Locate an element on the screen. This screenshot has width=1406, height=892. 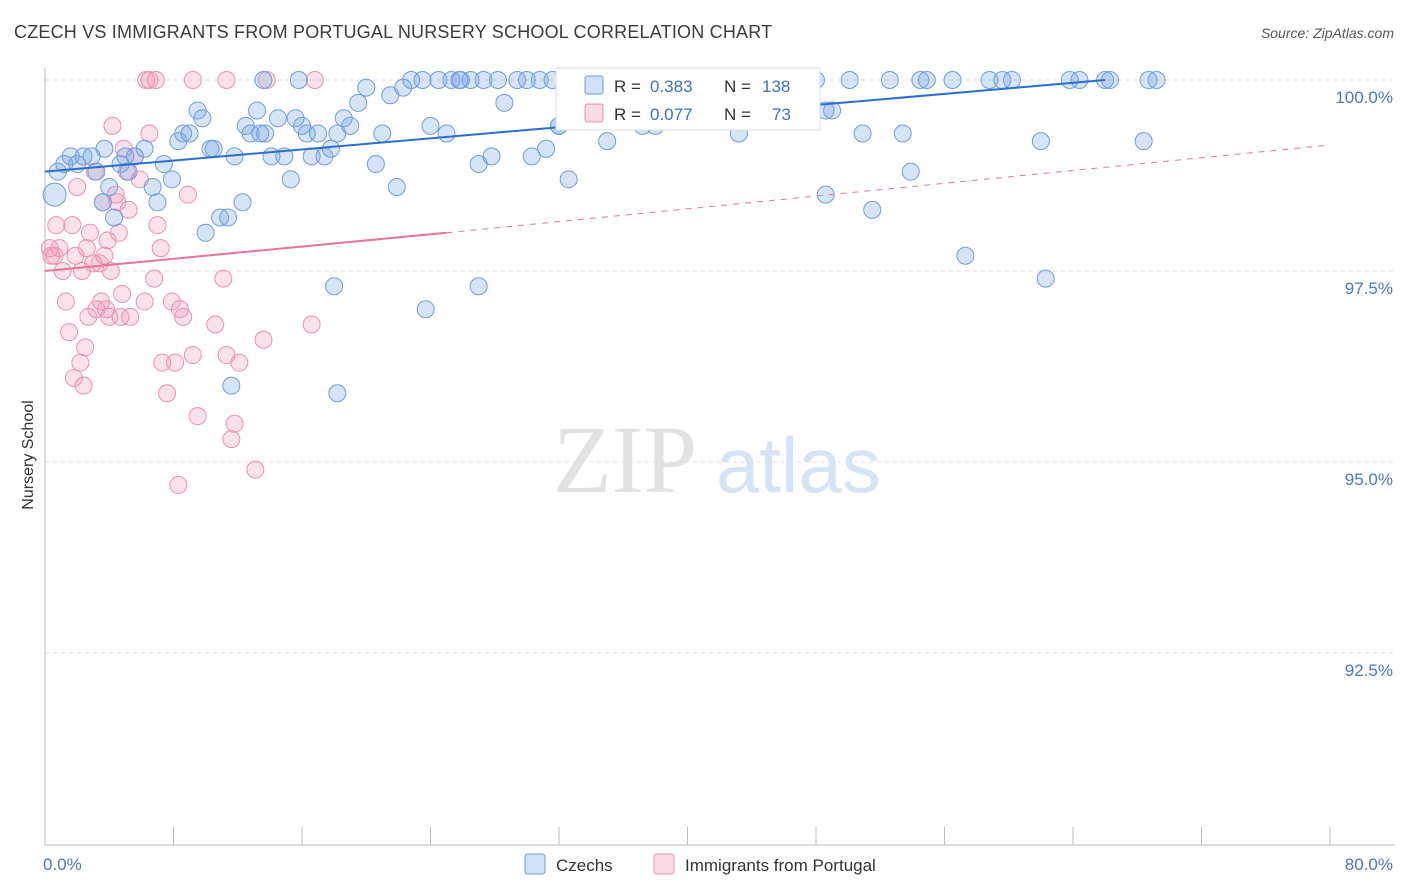
legend-swatch-czechs is located at coordinates (594, 85).